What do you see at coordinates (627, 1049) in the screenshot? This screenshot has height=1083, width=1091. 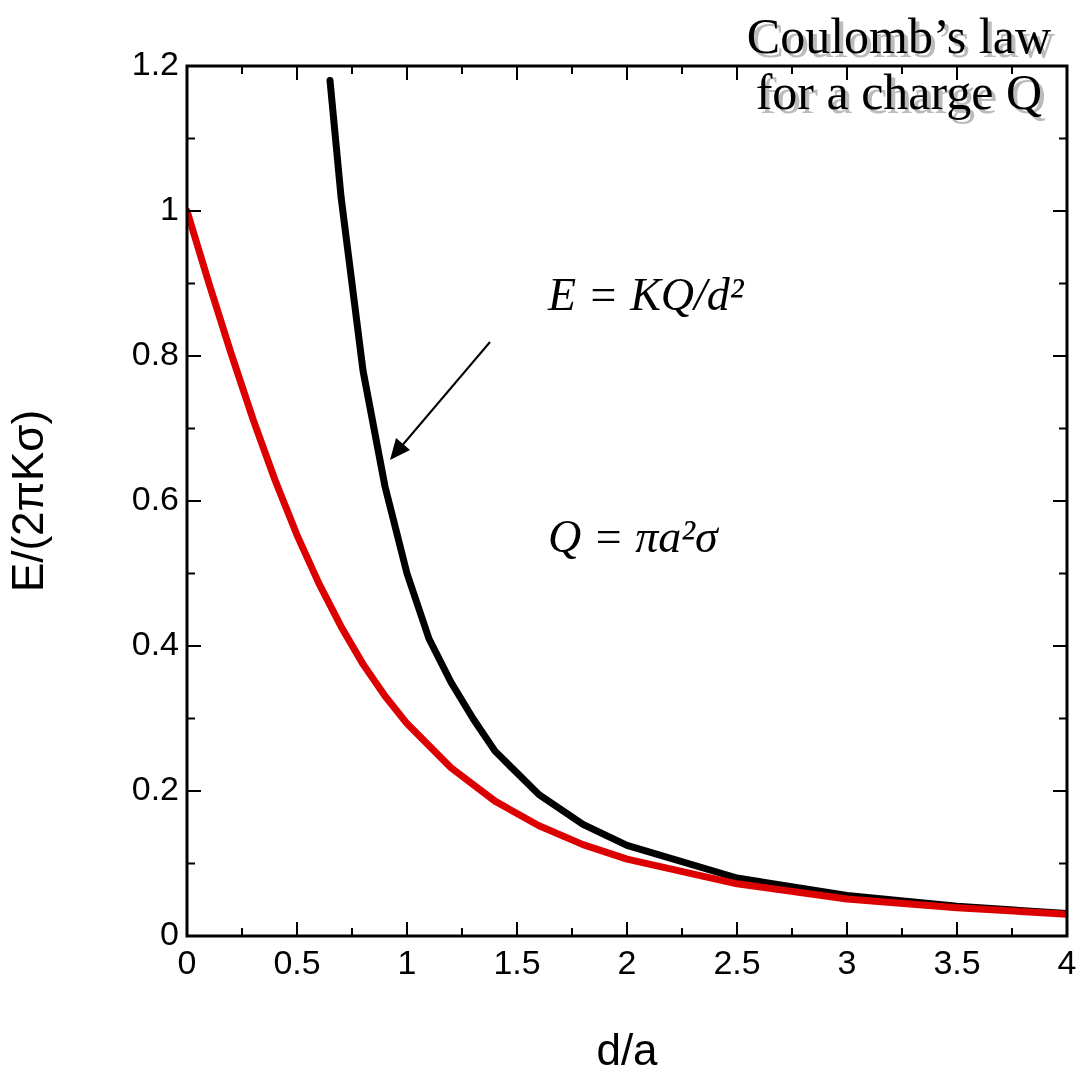 I see `x-axis-title: d/a` at bounding box center [627, 1049].